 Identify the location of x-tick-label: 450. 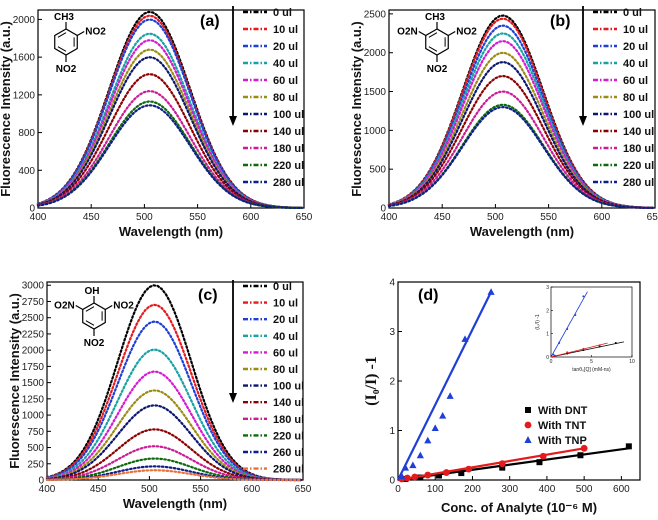
(98, 489).